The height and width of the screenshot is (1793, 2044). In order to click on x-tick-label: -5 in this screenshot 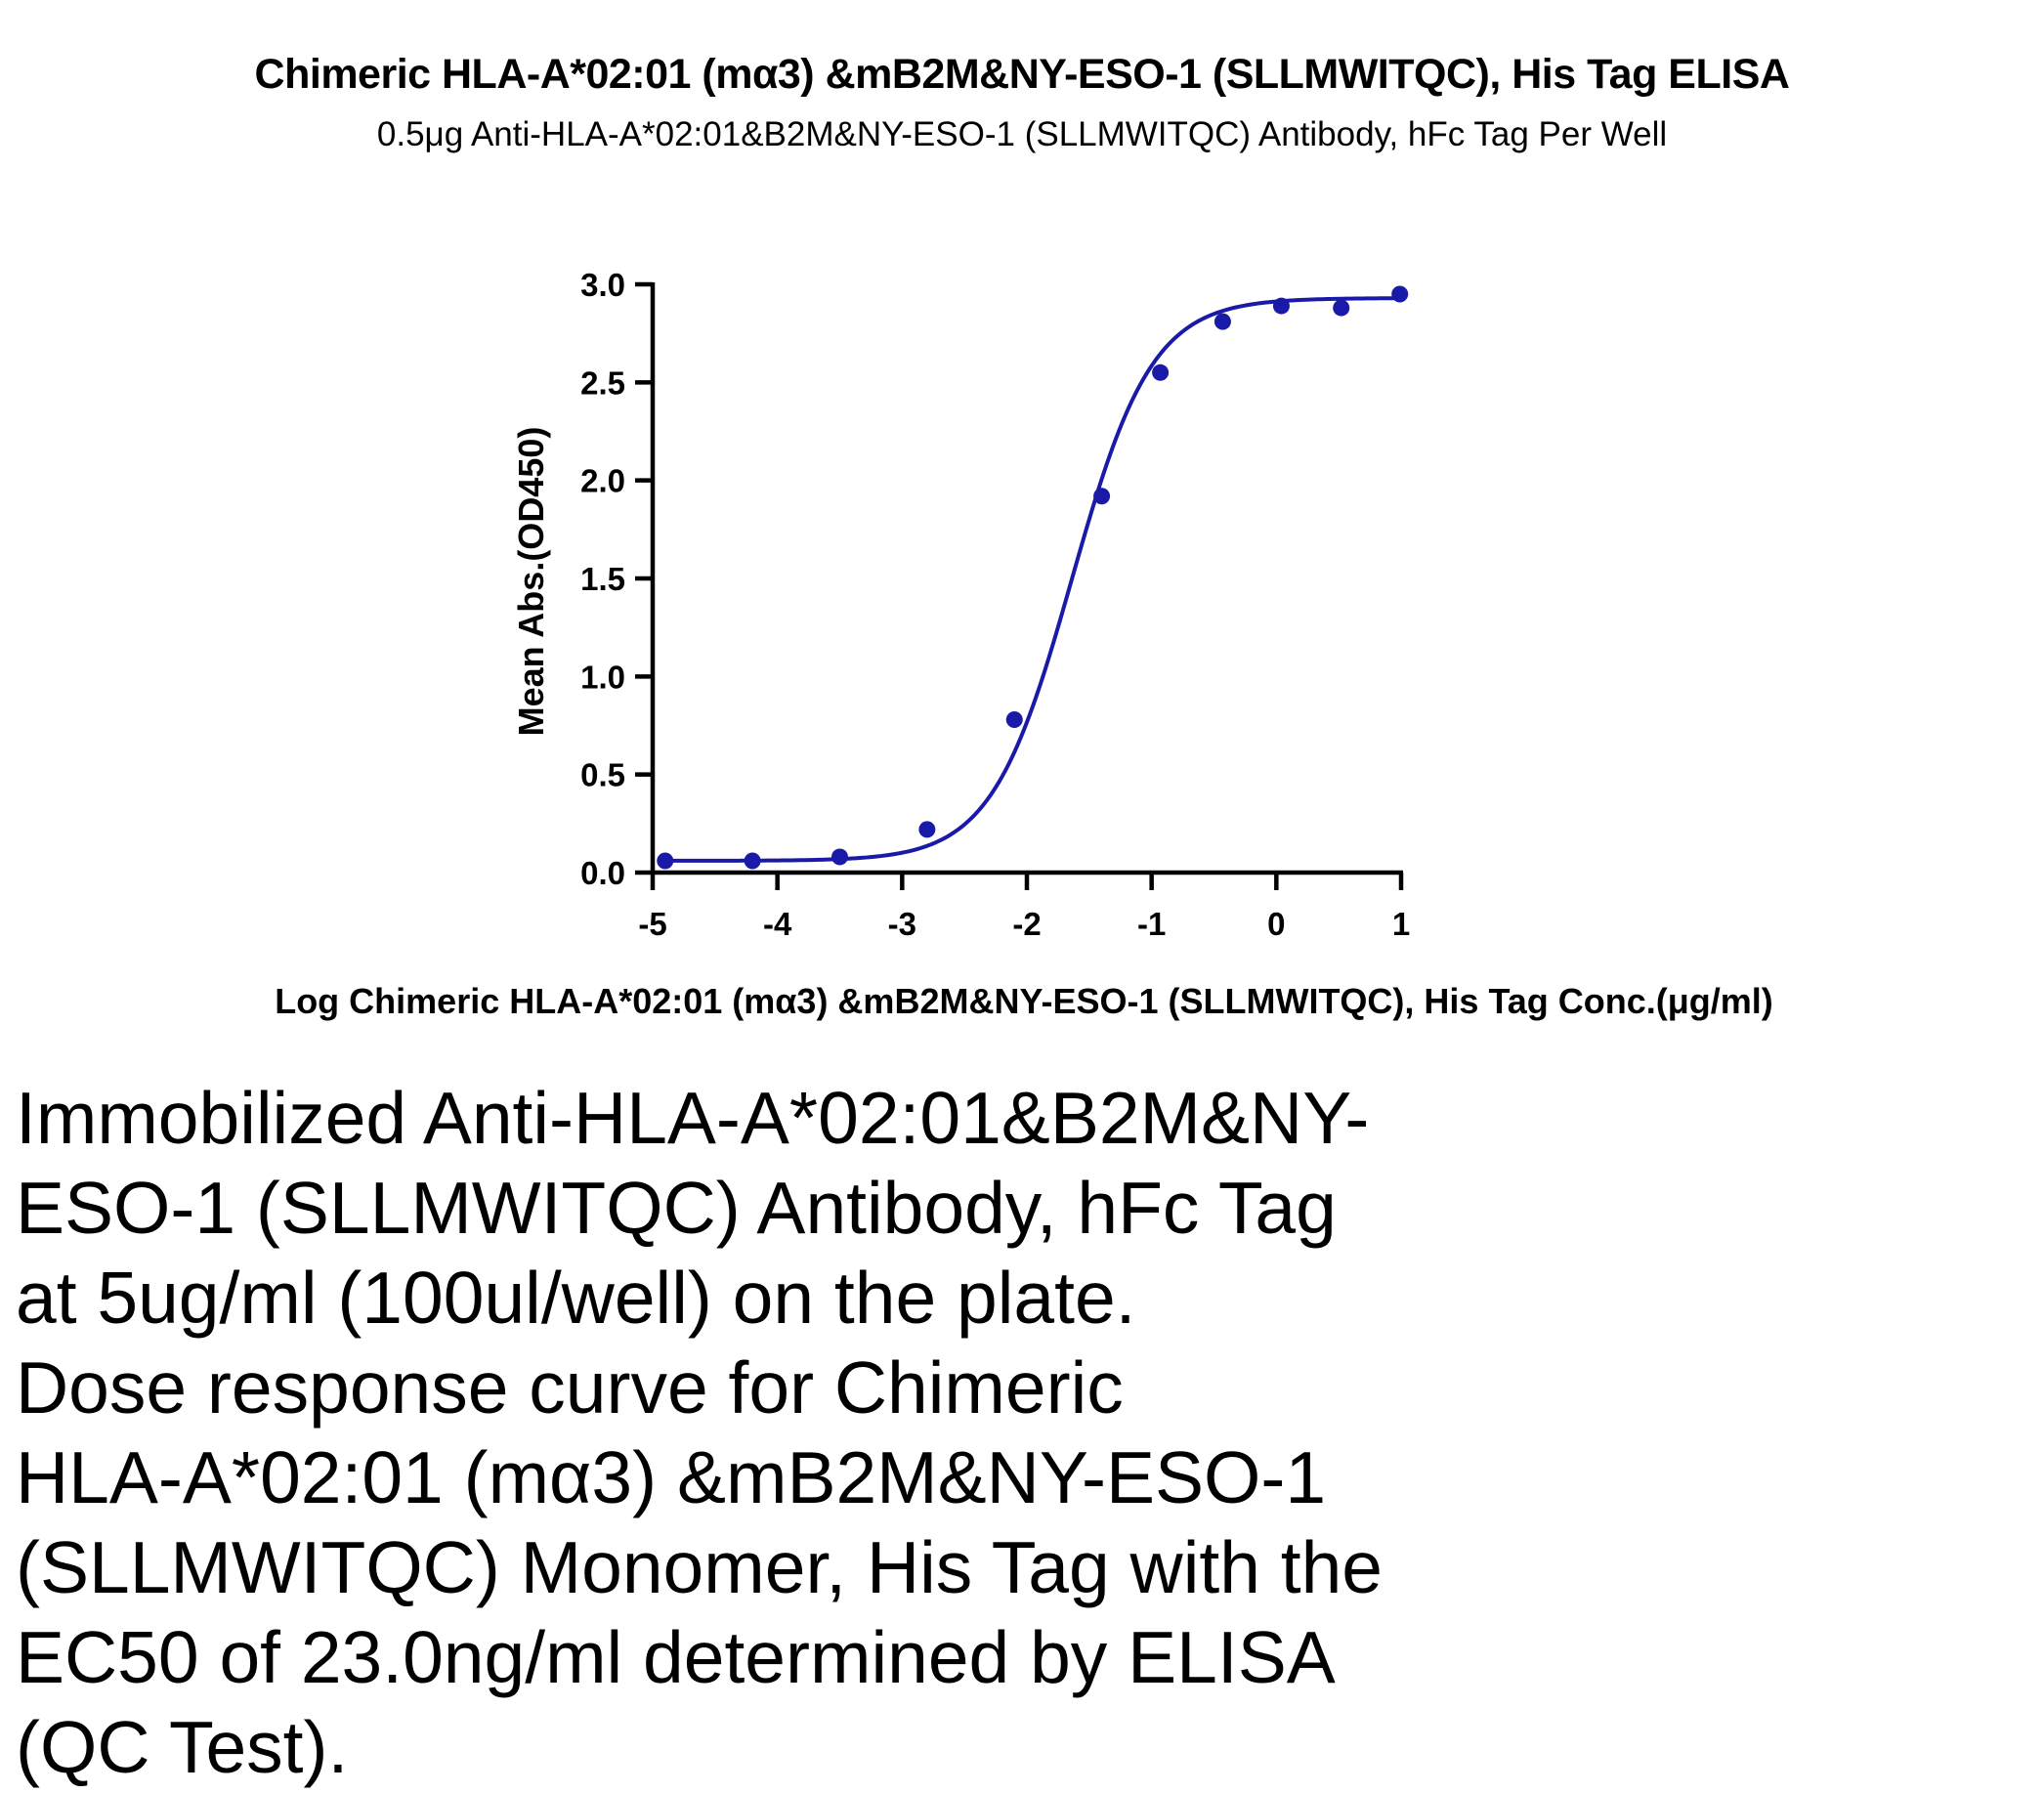, I will do `click(652, 924)`.